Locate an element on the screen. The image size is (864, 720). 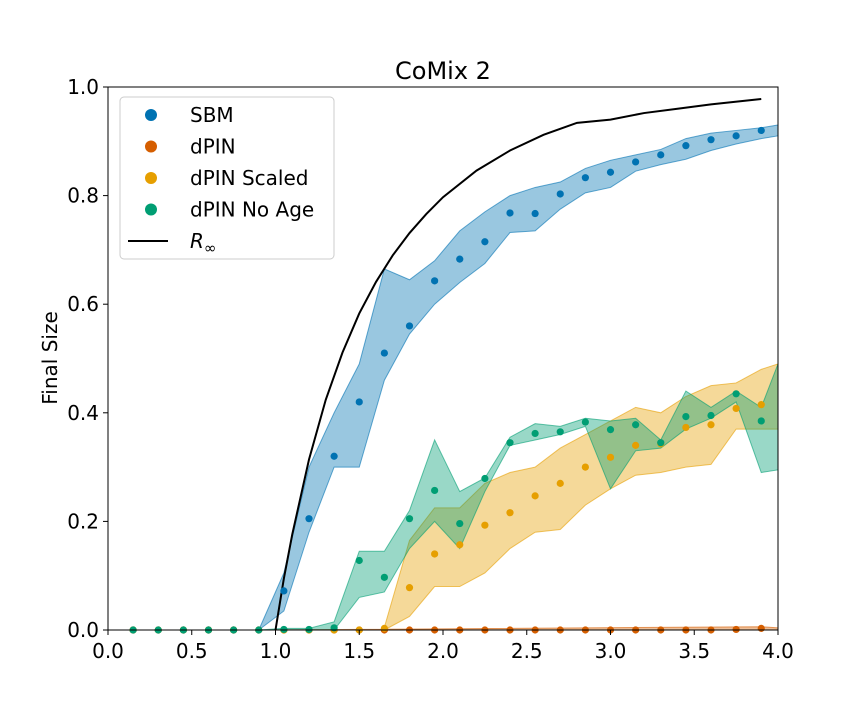
x-axis: 0.0 0.5 1.0 1.5 2.0 2.5 3.0 3.5 4.0 is located at coordinates (443, 646).